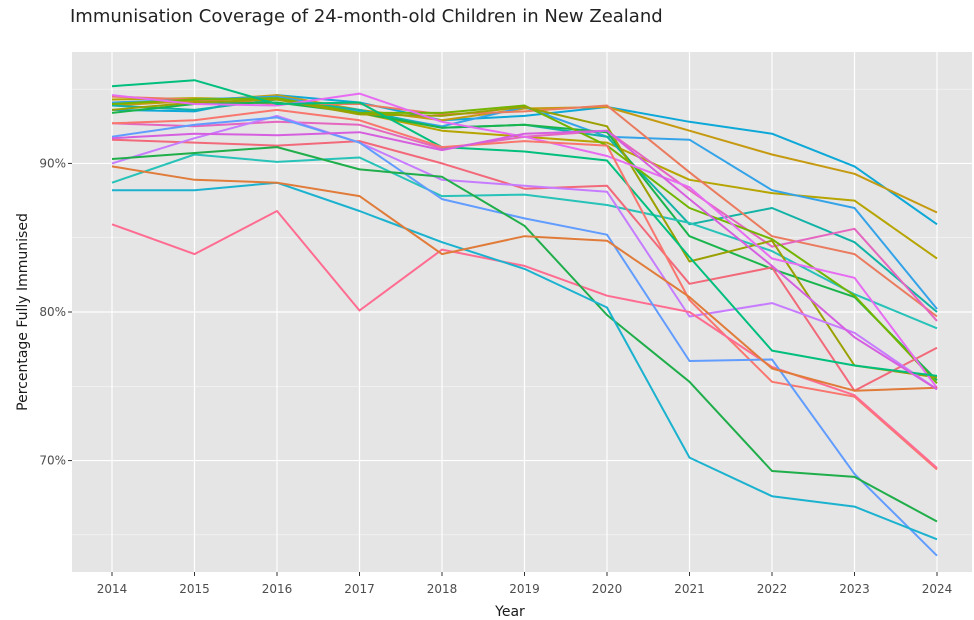 This screenshot has height=620, width=974. I want to click on x-tick-label: 2015, so click(194, 589).